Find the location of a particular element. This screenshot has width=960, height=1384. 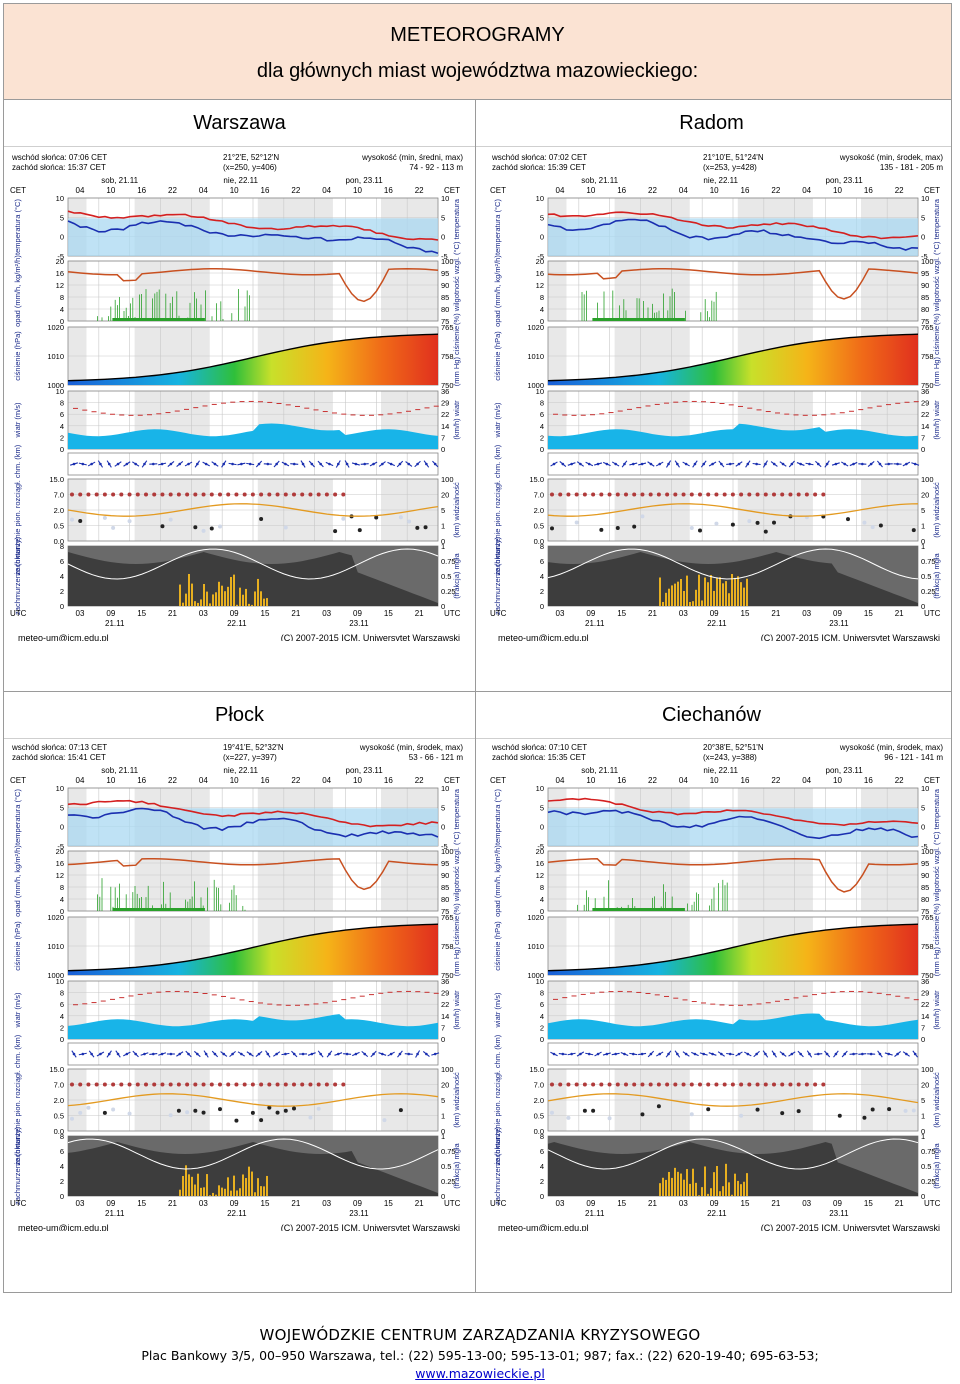

tick-left: 0.5 is located at coordinates (539, 526).